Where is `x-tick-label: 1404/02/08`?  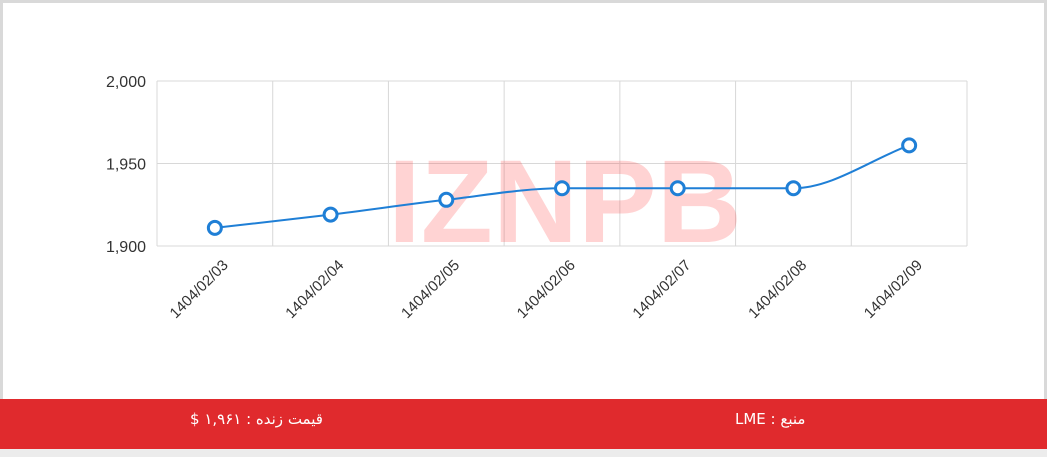
x-tick-label: 1404/02/08 is located at coordinates (777, 289).